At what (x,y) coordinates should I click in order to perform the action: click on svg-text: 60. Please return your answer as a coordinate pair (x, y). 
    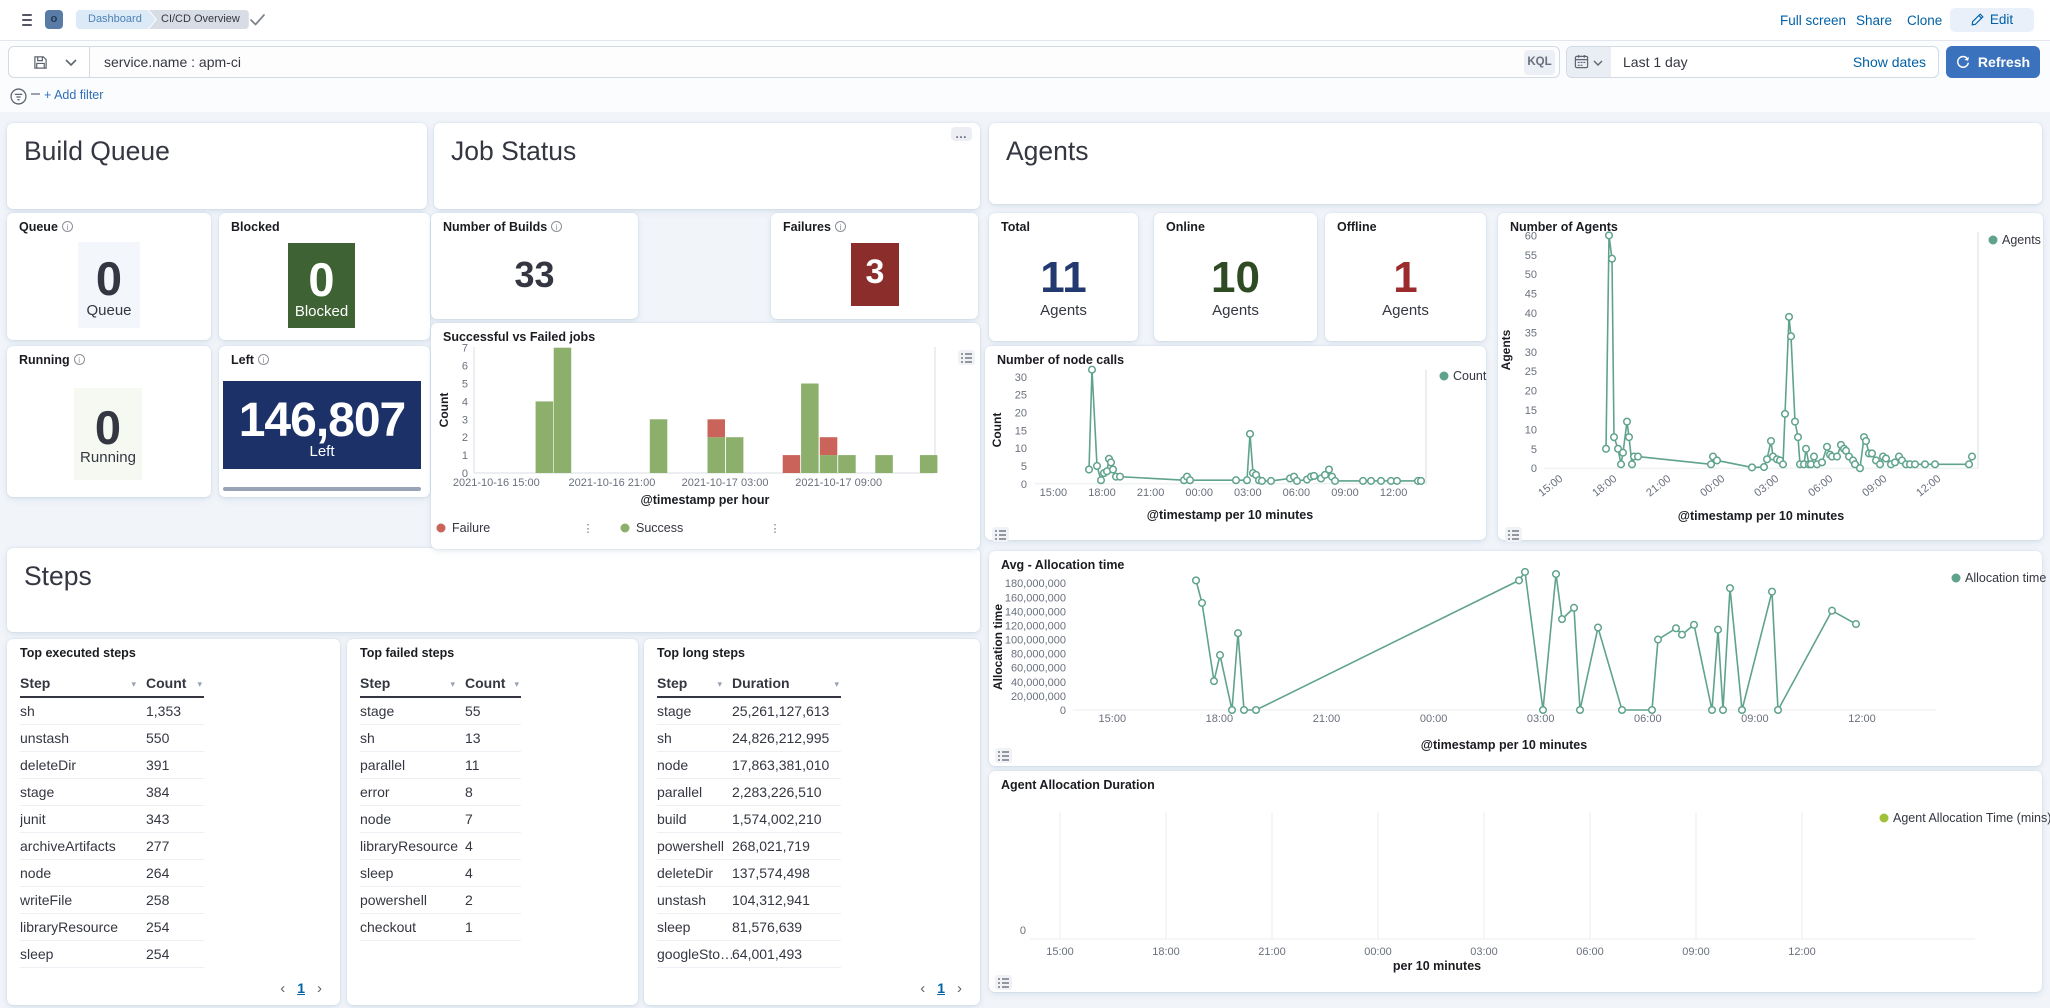
    Looking at the image, I should click on (1531, 236).